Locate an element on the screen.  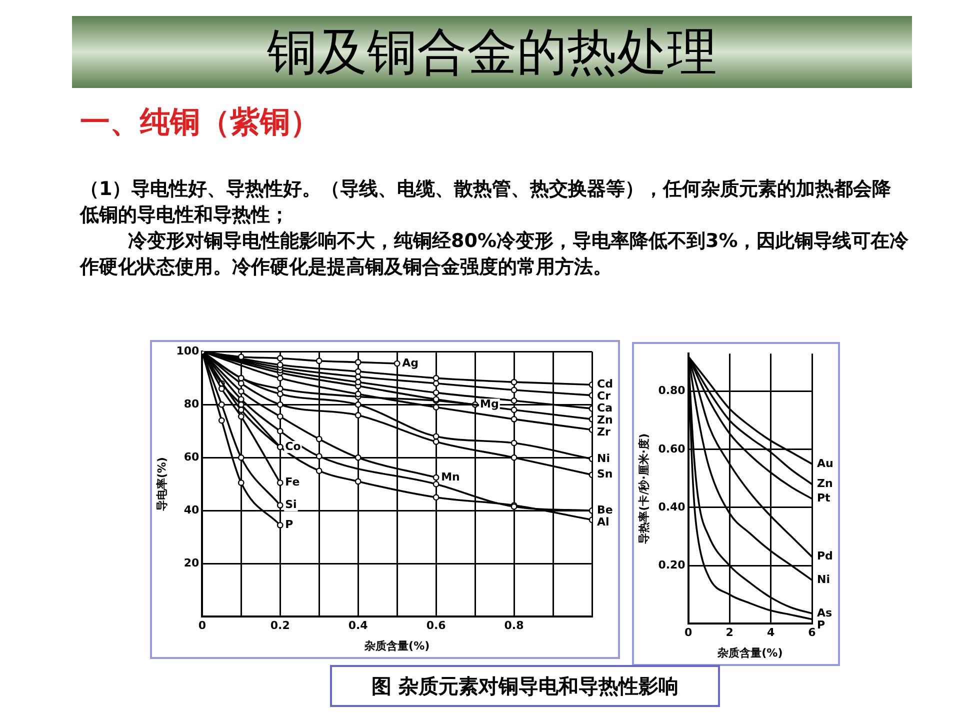
series-label: Co is located at coordinates (293, 446).